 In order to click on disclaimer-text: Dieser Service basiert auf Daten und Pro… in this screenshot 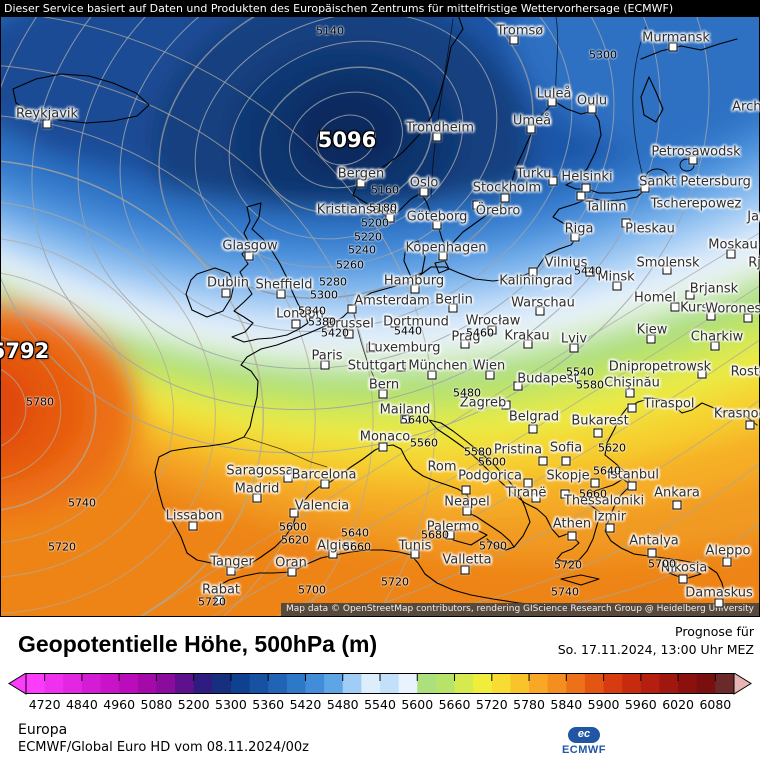, I will do `click(339, 8)`.